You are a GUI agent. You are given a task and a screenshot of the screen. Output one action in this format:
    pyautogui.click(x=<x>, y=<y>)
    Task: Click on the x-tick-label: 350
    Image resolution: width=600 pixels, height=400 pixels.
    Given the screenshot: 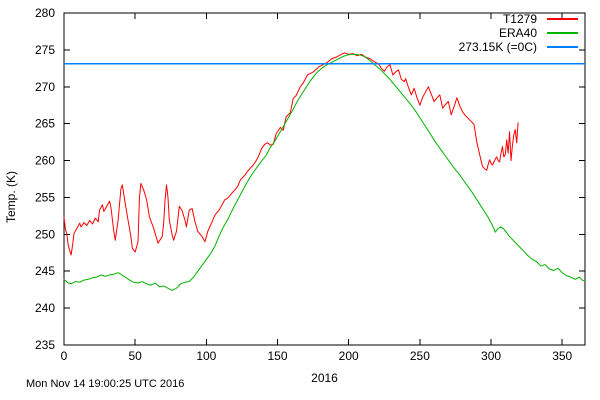 What is the action you would take?
    pyautogui.click(x=562, y=356)
    